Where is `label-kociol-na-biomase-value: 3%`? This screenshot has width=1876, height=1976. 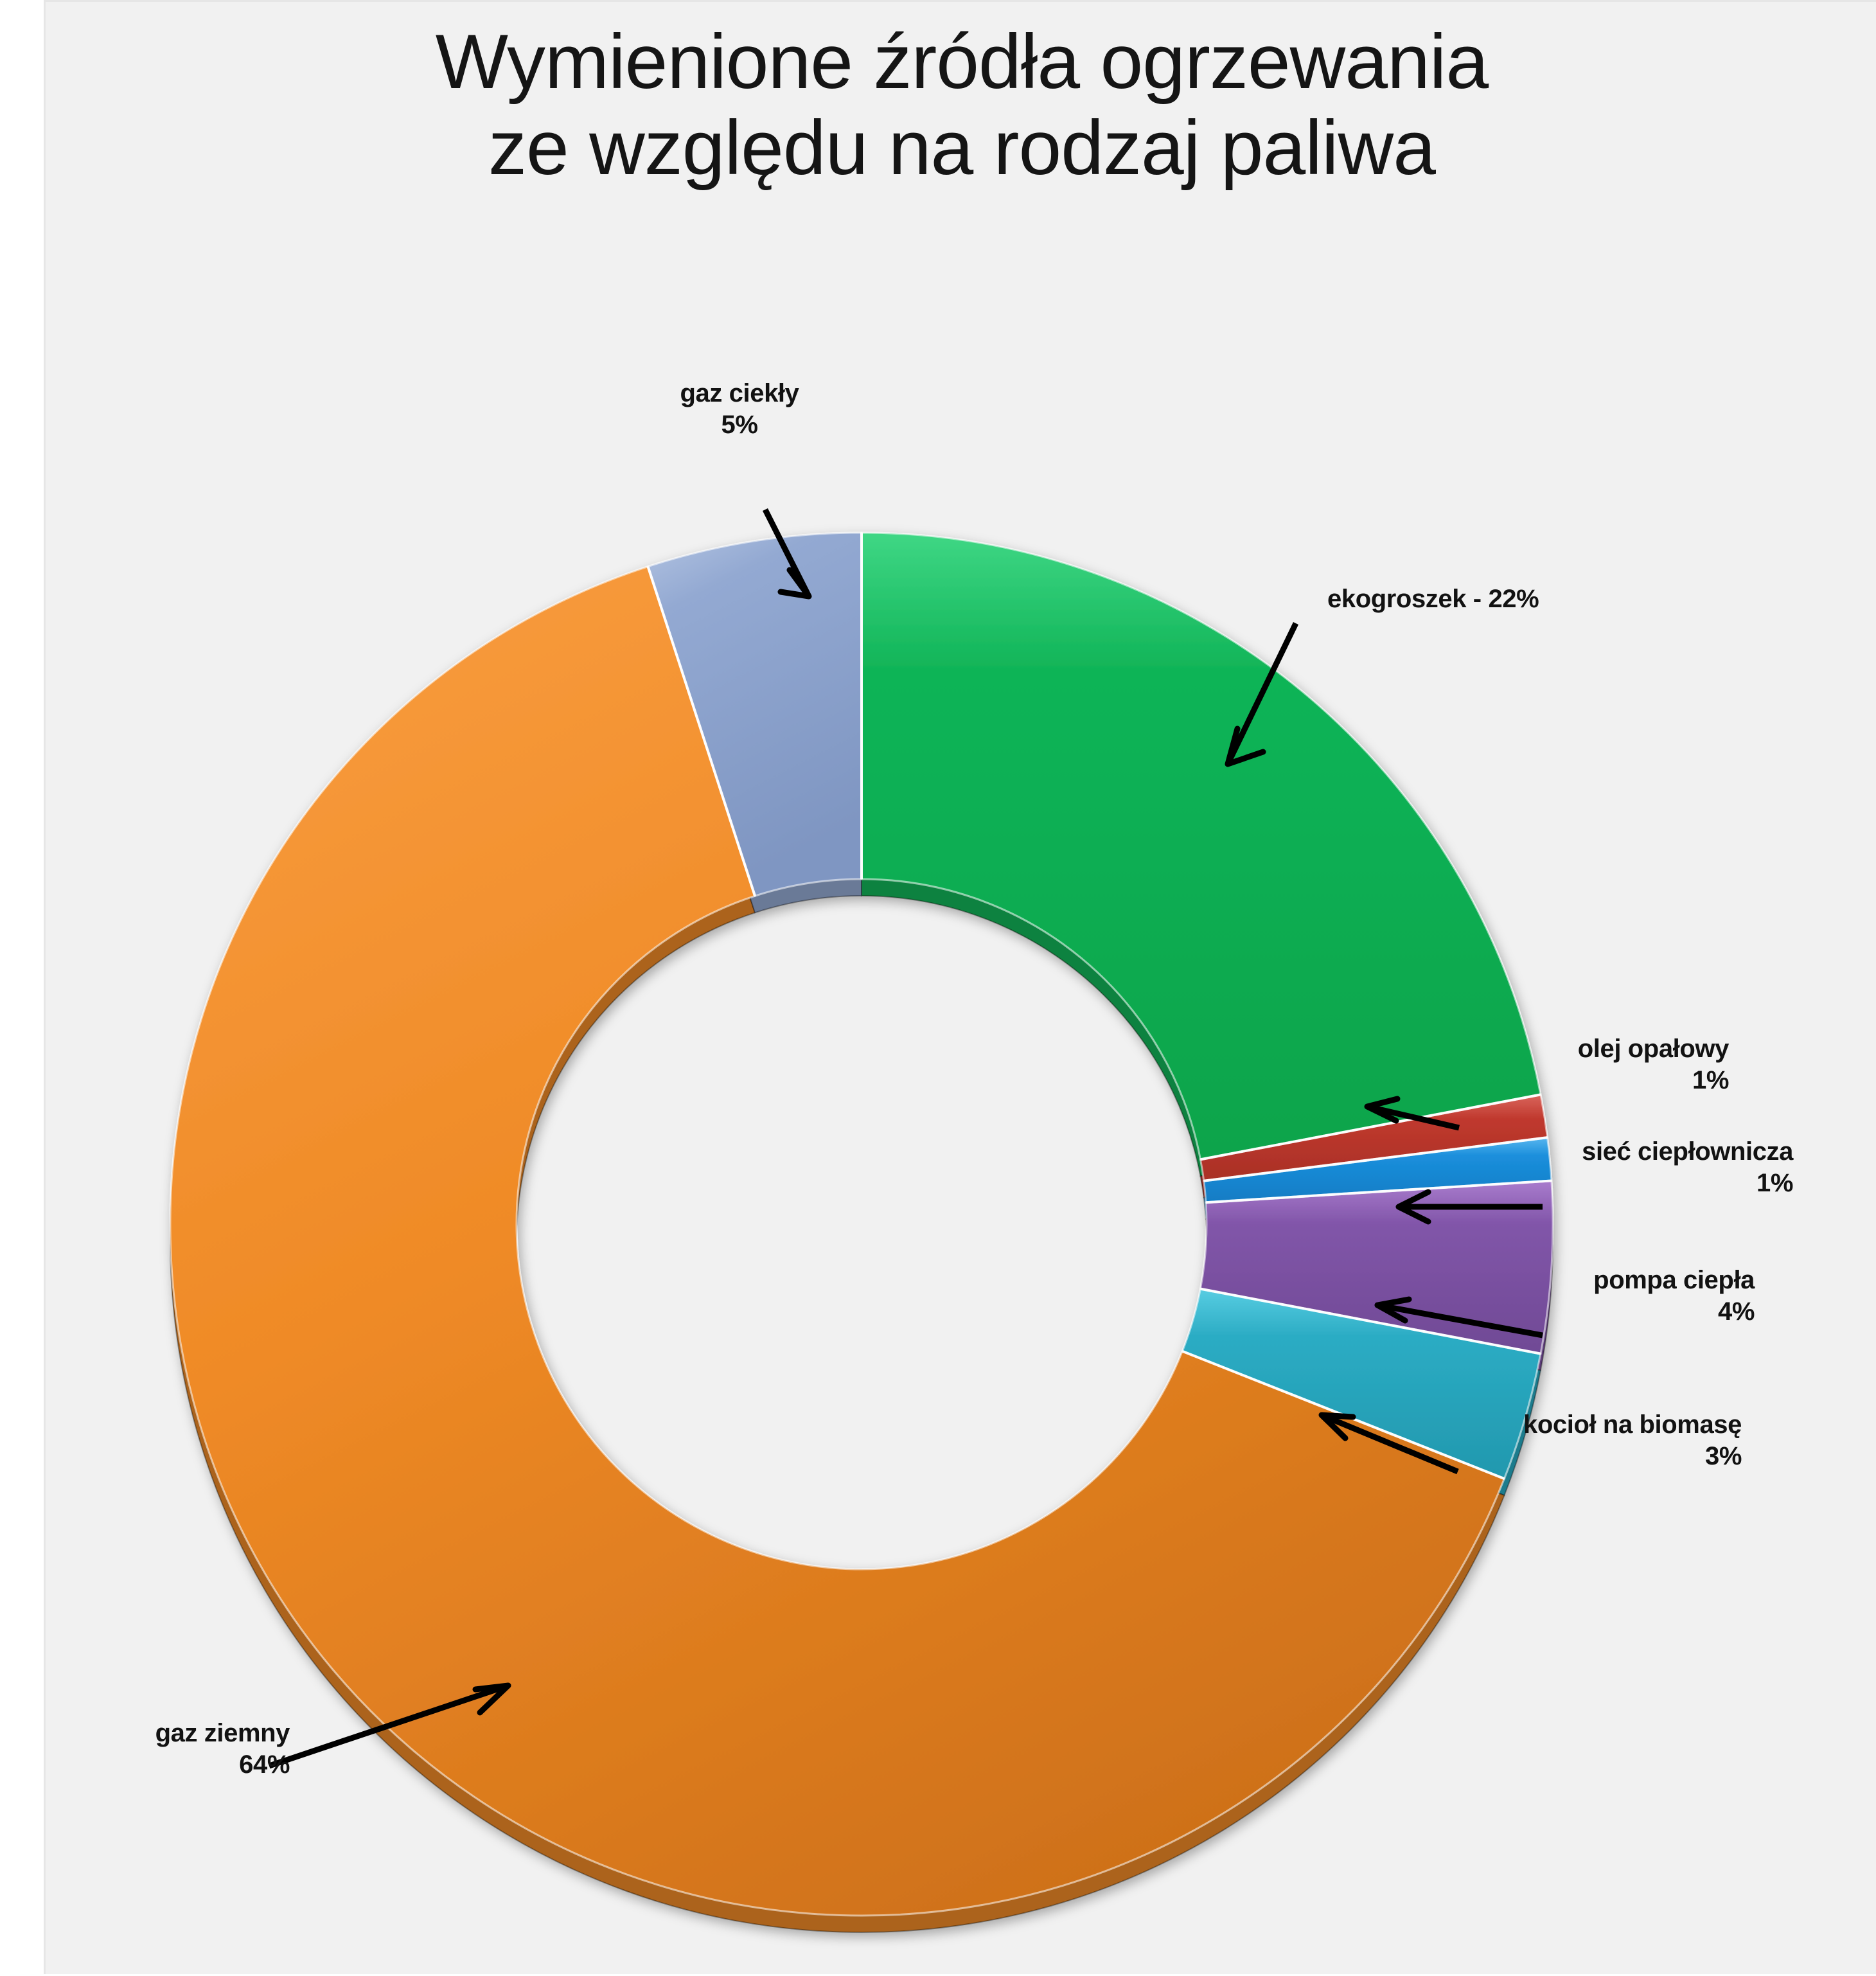
label-kociol-na-biomase-value: 3% is located at coordinates (1723, 1455).